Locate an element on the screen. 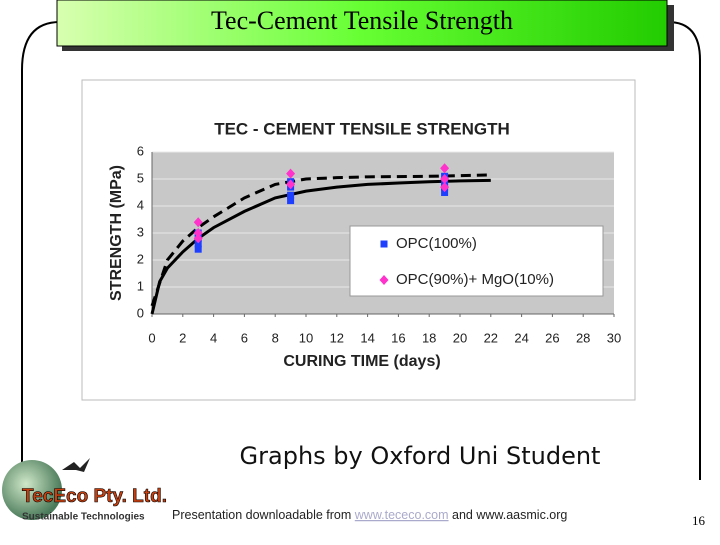 The width and height of the screenshot is (720, 545). logo-tagline: Sustainable Technologies is located at coordinates (83, 517).